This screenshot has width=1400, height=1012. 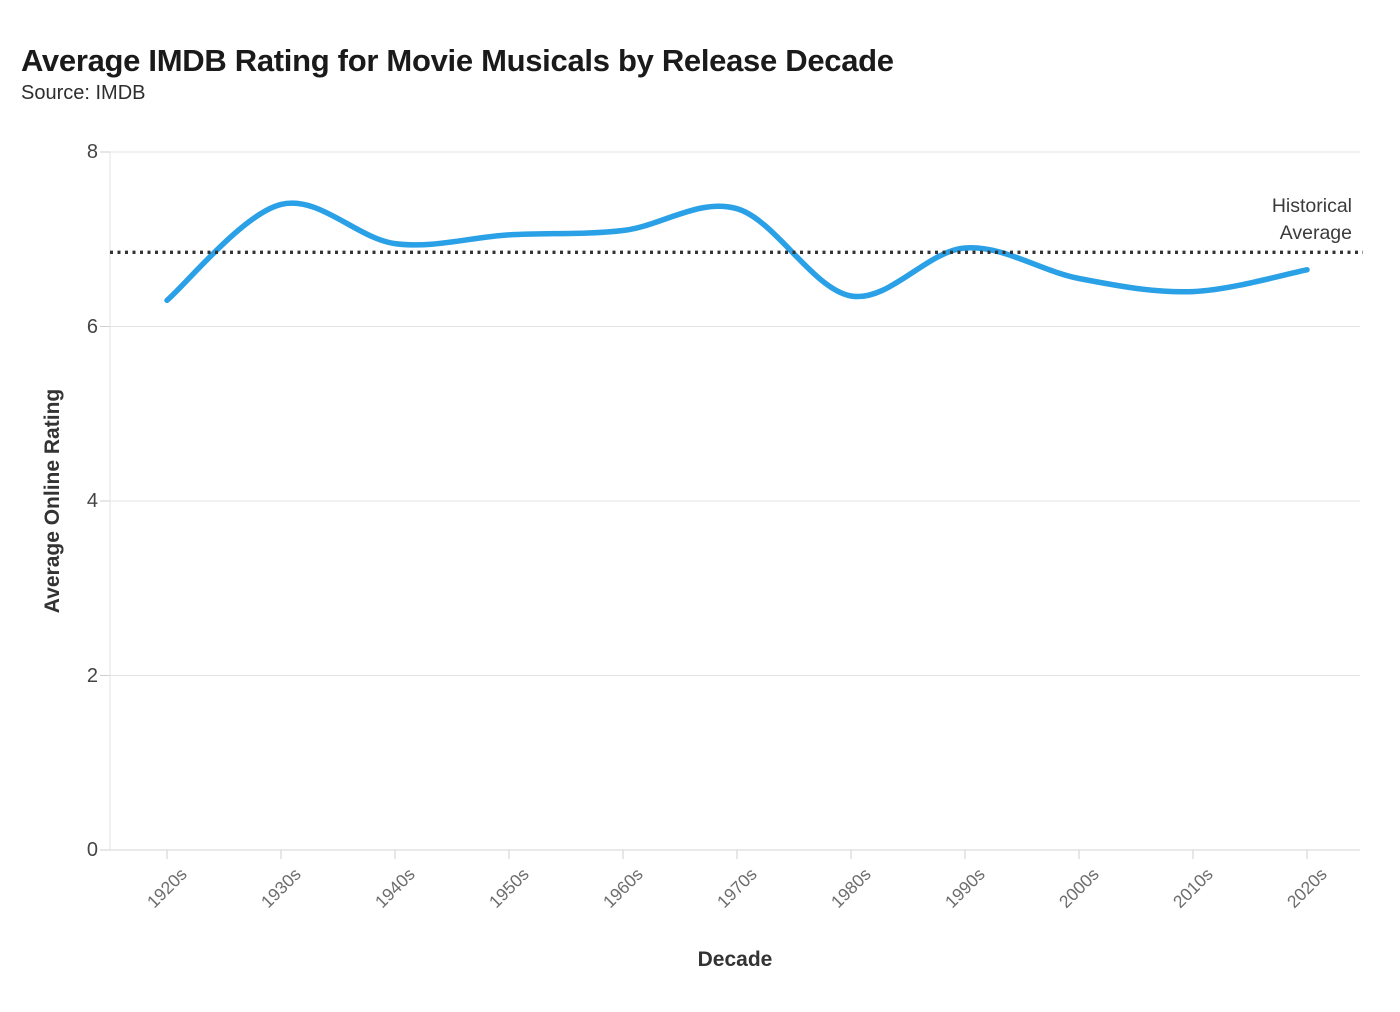 I want to click on x-axis-title: Decade, so click(x=735, y=959).